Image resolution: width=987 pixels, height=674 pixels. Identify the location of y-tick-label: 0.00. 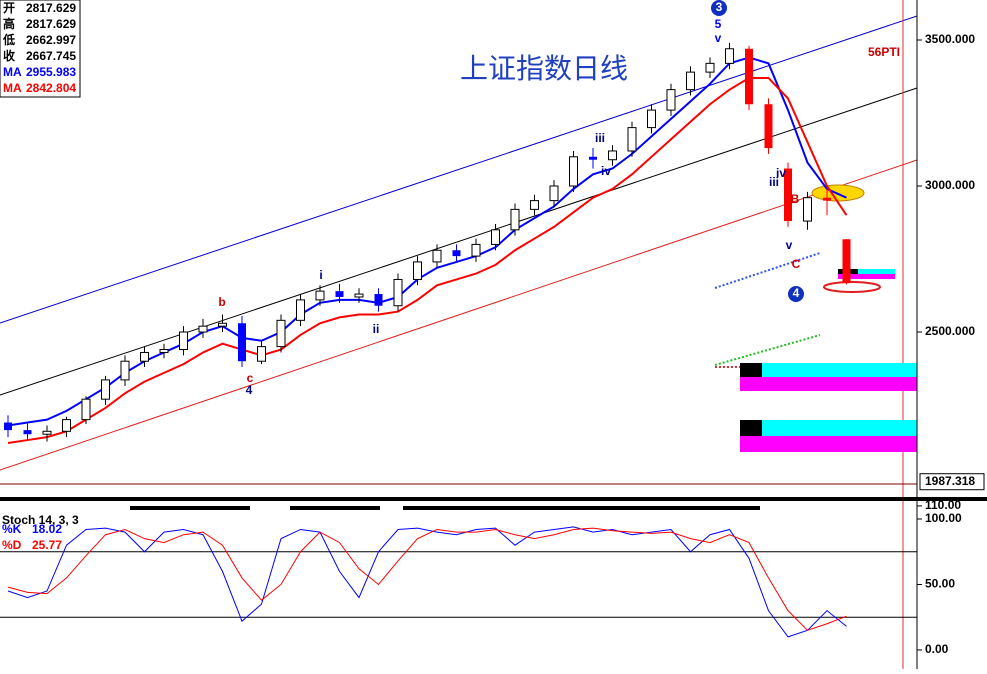
(937, 649).